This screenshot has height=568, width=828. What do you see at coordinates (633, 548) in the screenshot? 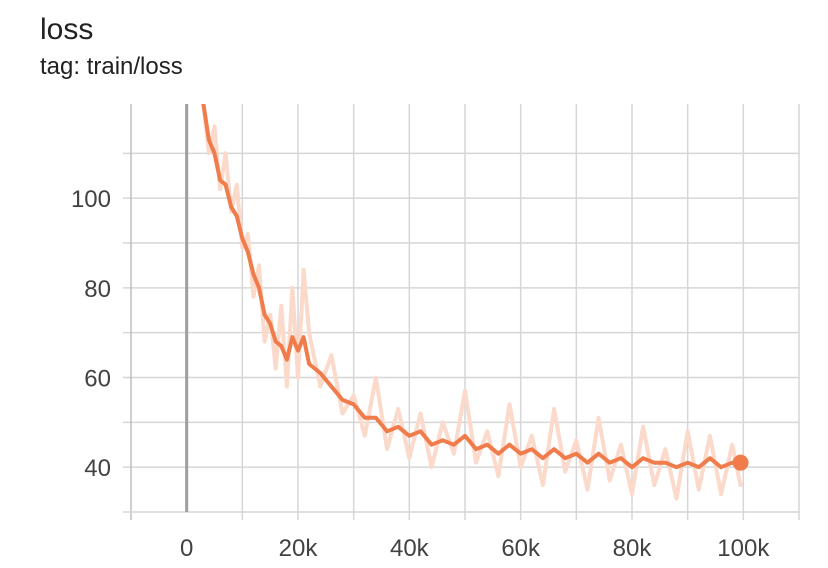
I see `x-tick-label: 80k` at bounding box center [633, 548].